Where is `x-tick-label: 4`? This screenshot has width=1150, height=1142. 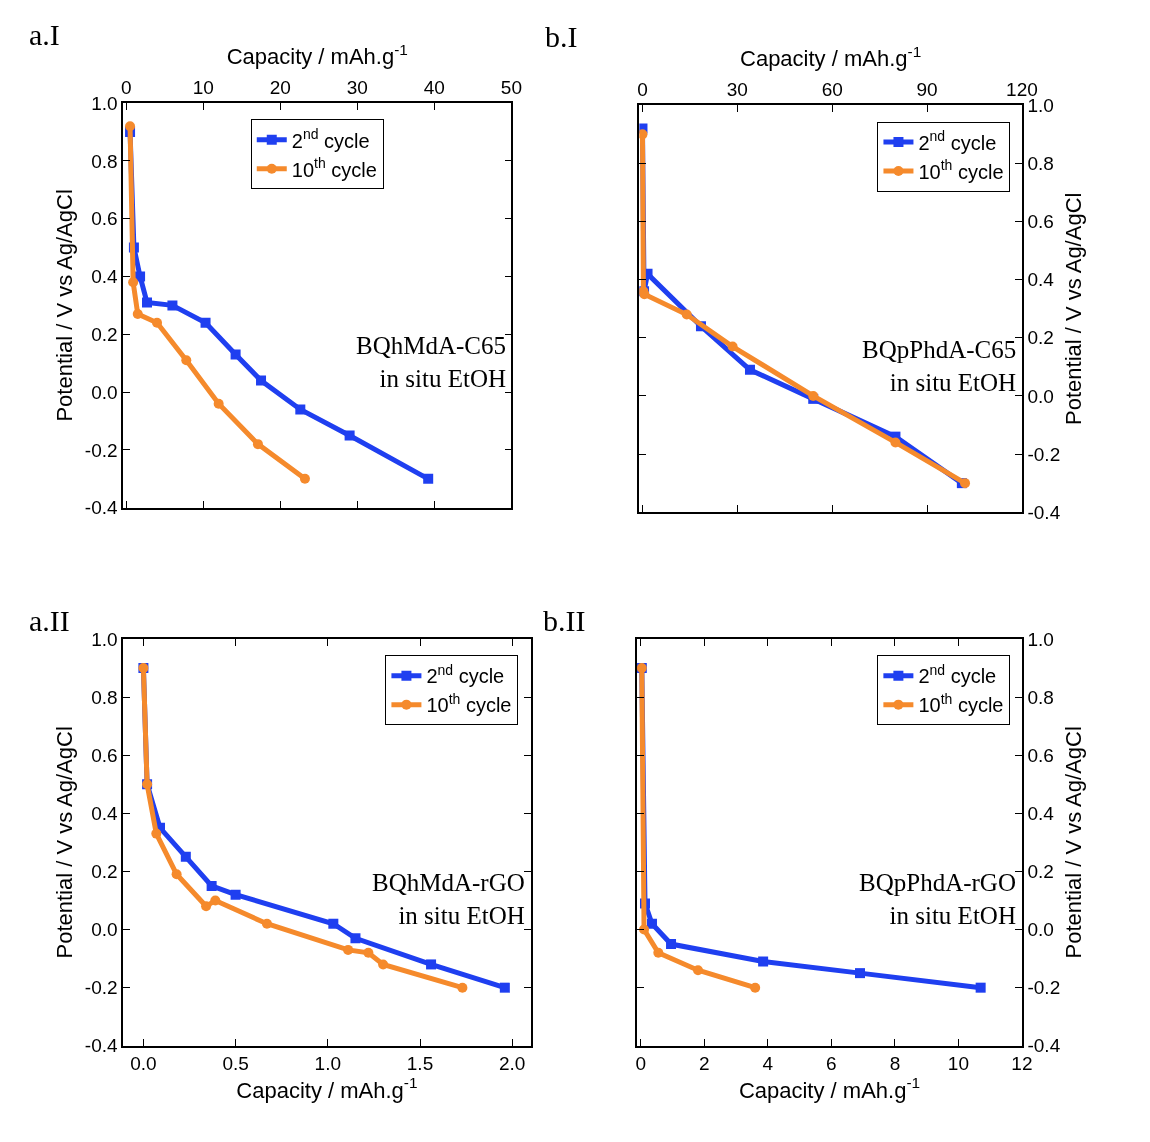
x-tick-label: 4 is located at coordinates (768, 1064).